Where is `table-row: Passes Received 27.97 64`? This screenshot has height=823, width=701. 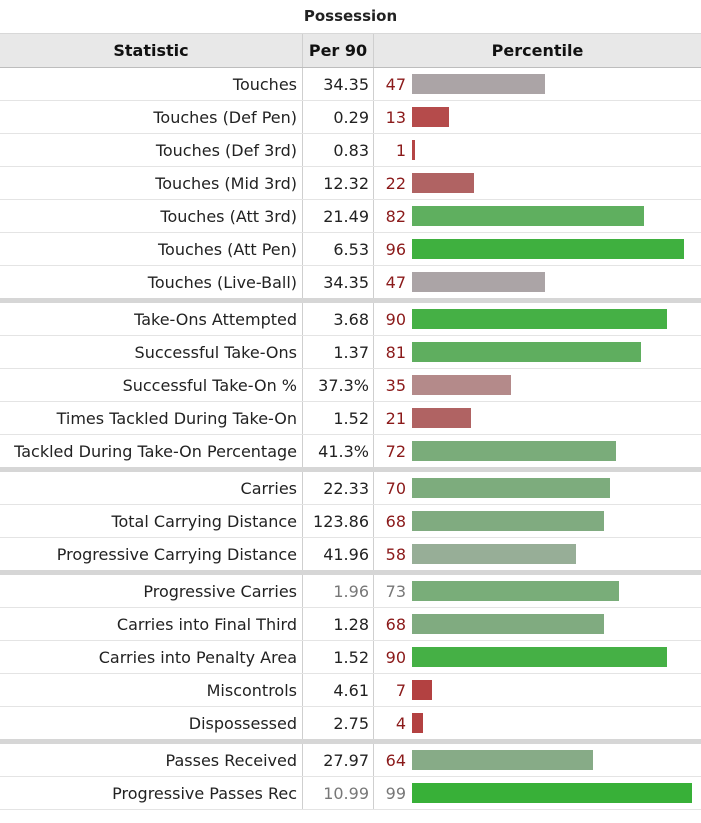 table-row: Passes Received 27.97 64 is located at coordinates (350, 760).